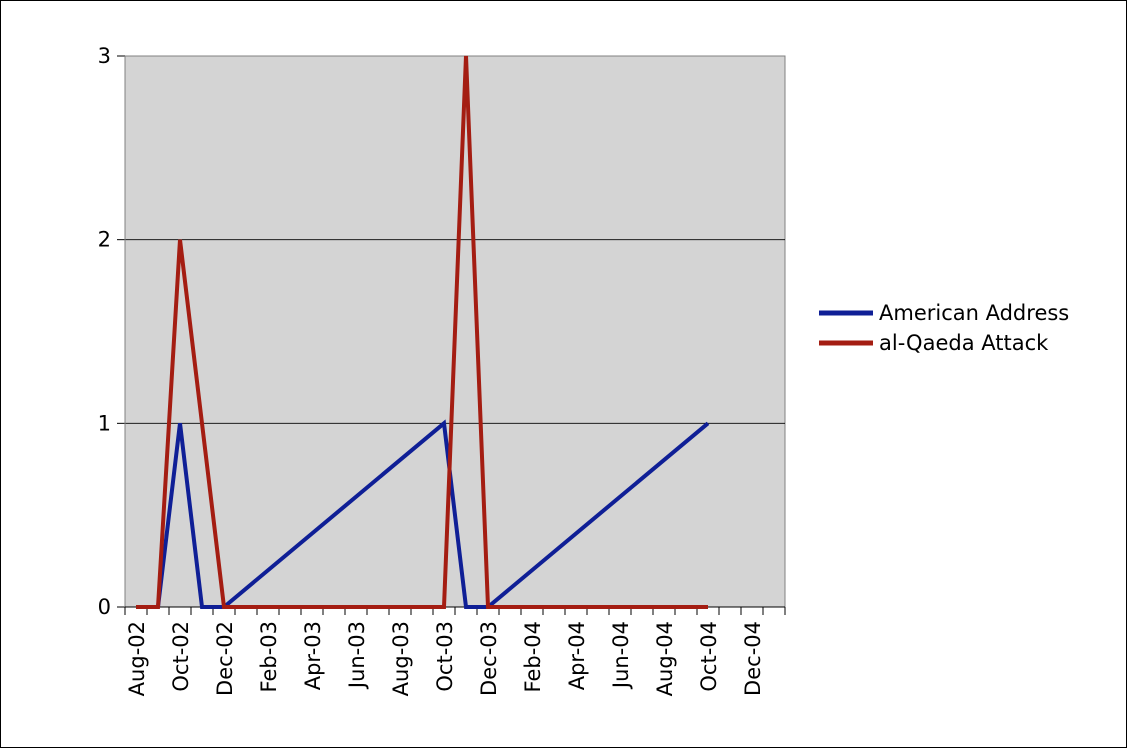 This screenshot has width=1127, height=749. Describe the element at coordinates (225, 658) in the screenshot. I see `x-tick-label: Dec-02` at that location.